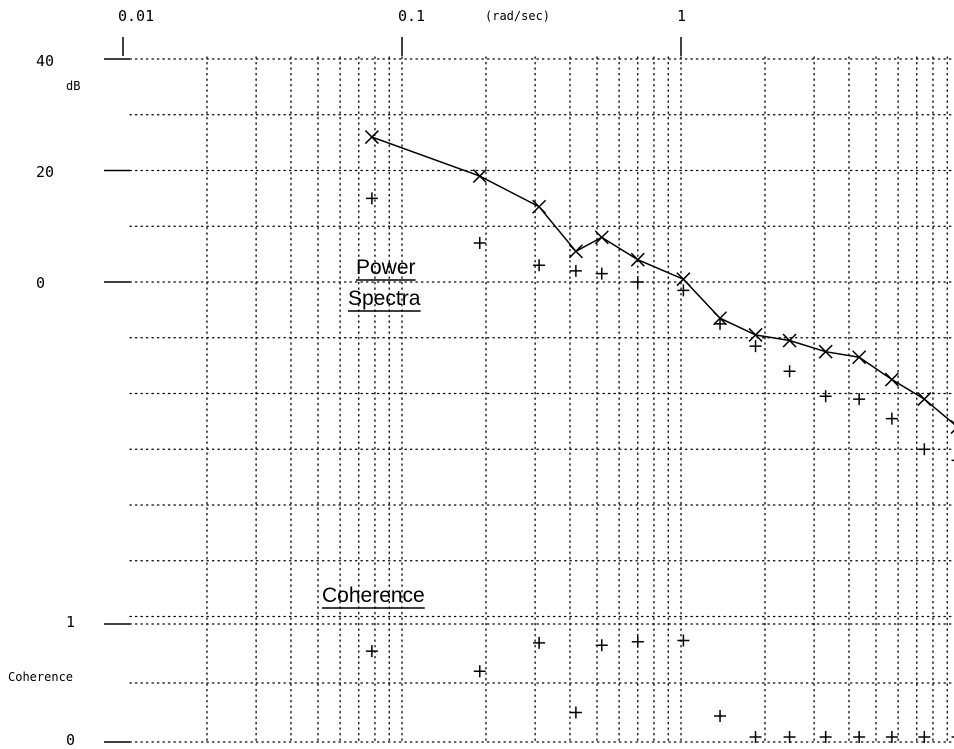  I want to click on x-tick-label-1: 1, so click(681, 16).